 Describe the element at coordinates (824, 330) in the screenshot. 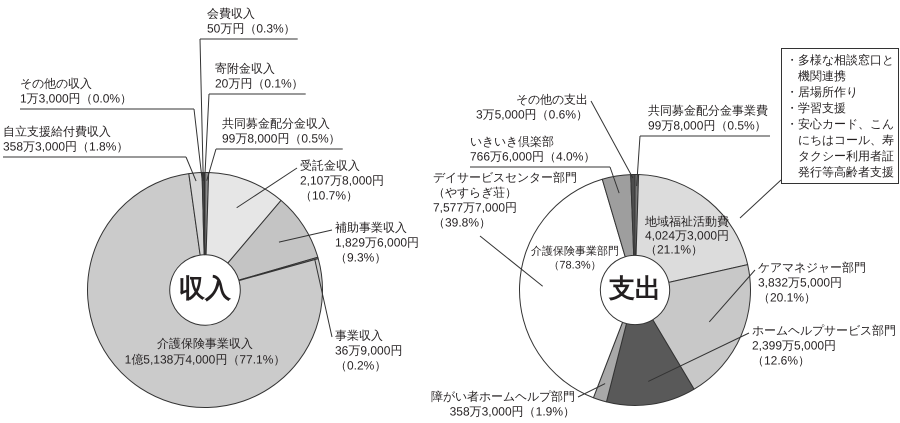

I see `slice-label: ホームヘルプサービス部門` at that location.